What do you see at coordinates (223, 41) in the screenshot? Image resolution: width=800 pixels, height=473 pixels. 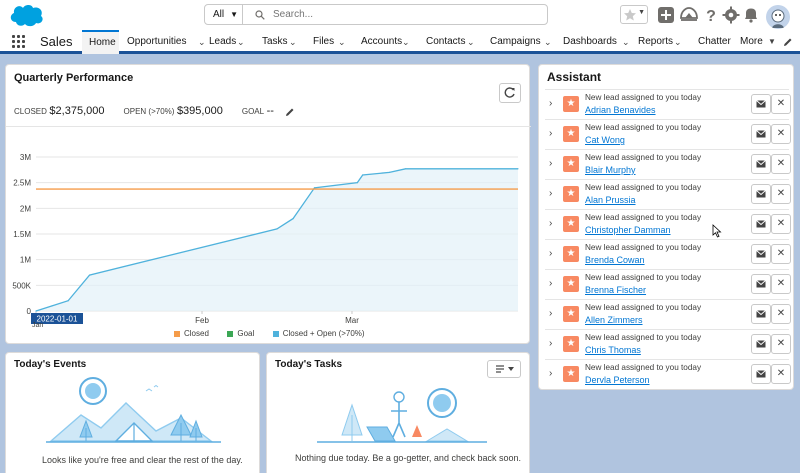 I see `tab-label: Leads` at bounding box center [223, 41].